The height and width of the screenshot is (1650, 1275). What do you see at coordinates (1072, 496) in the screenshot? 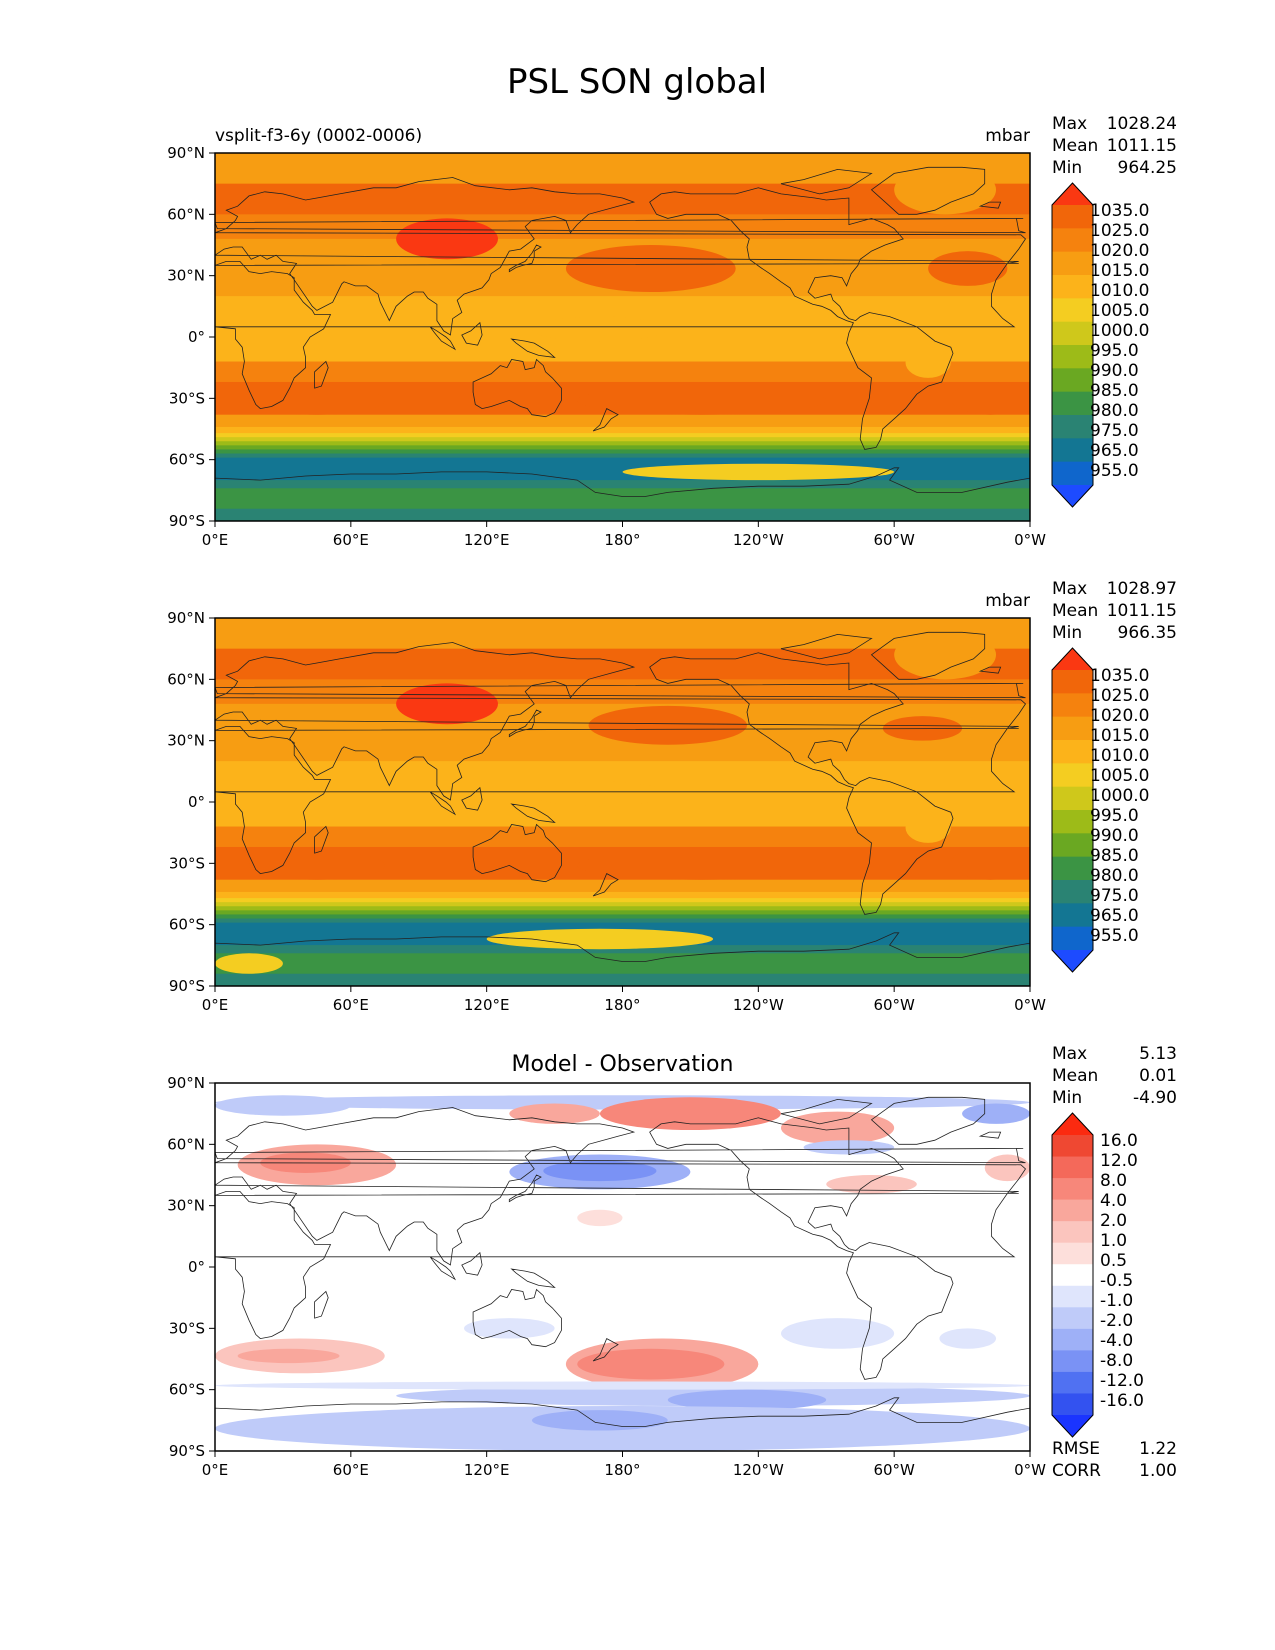
I see `colorbar-min-arrow` at bounding box center [1072, 496].